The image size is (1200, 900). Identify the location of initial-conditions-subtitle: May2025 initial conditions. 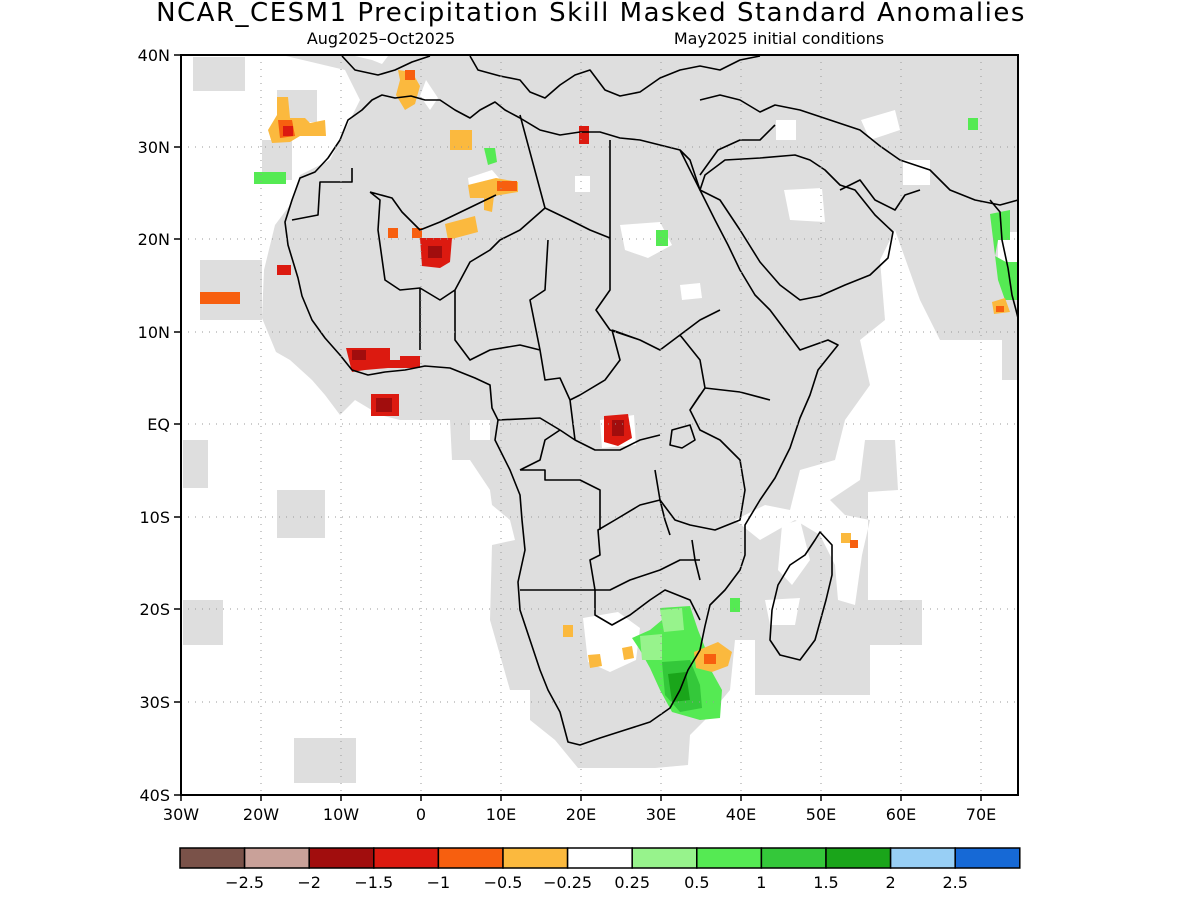
(779, 38).